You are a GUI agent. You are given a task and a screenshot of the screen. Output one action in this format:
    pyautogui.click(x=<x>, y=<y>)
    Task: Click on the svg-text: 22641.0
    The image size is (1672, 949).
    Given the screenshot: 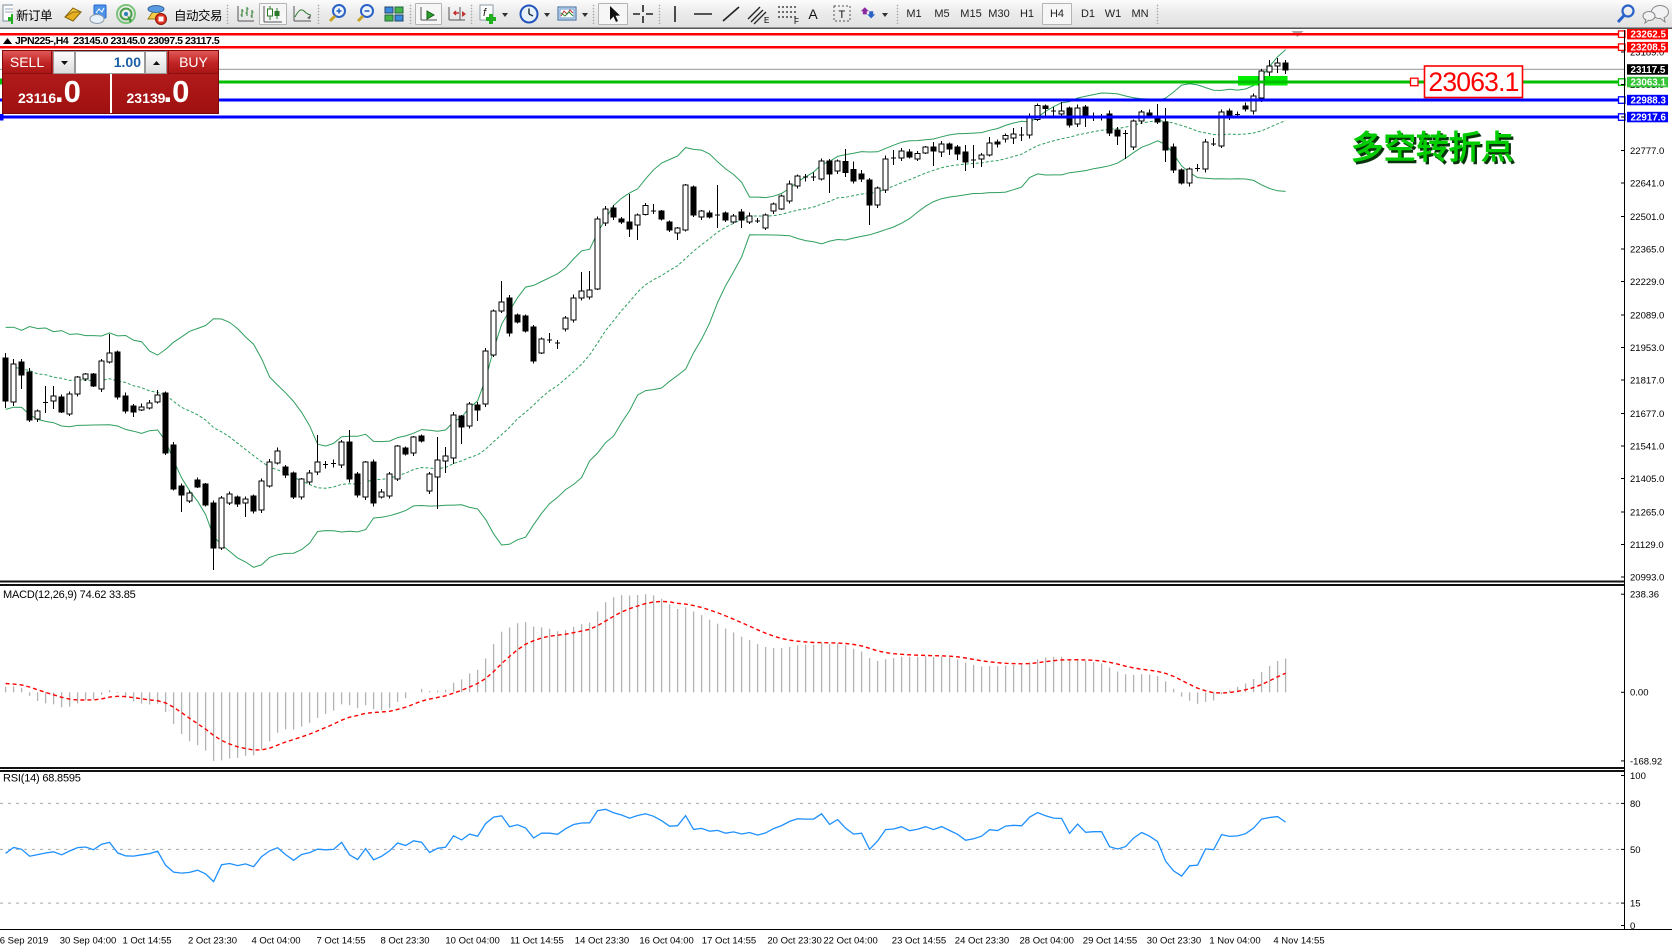 What is the action you would take?
    pyautogui.click(x=1647, y=183)
    